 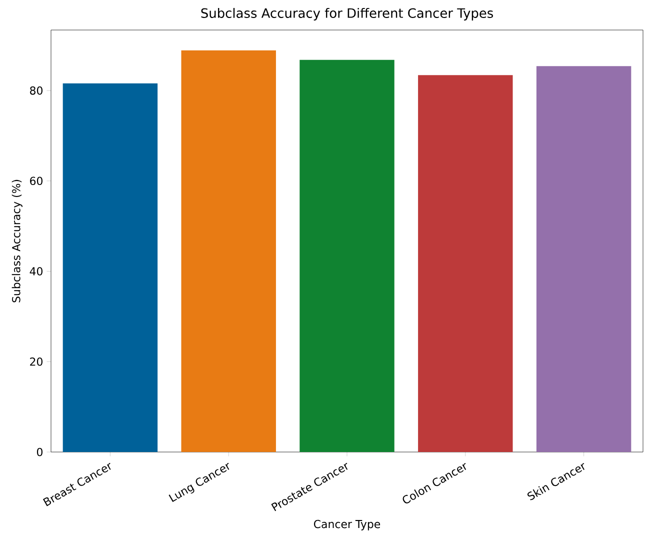 I want to click on y-tick-label: 0, so click(x=39, y=452).